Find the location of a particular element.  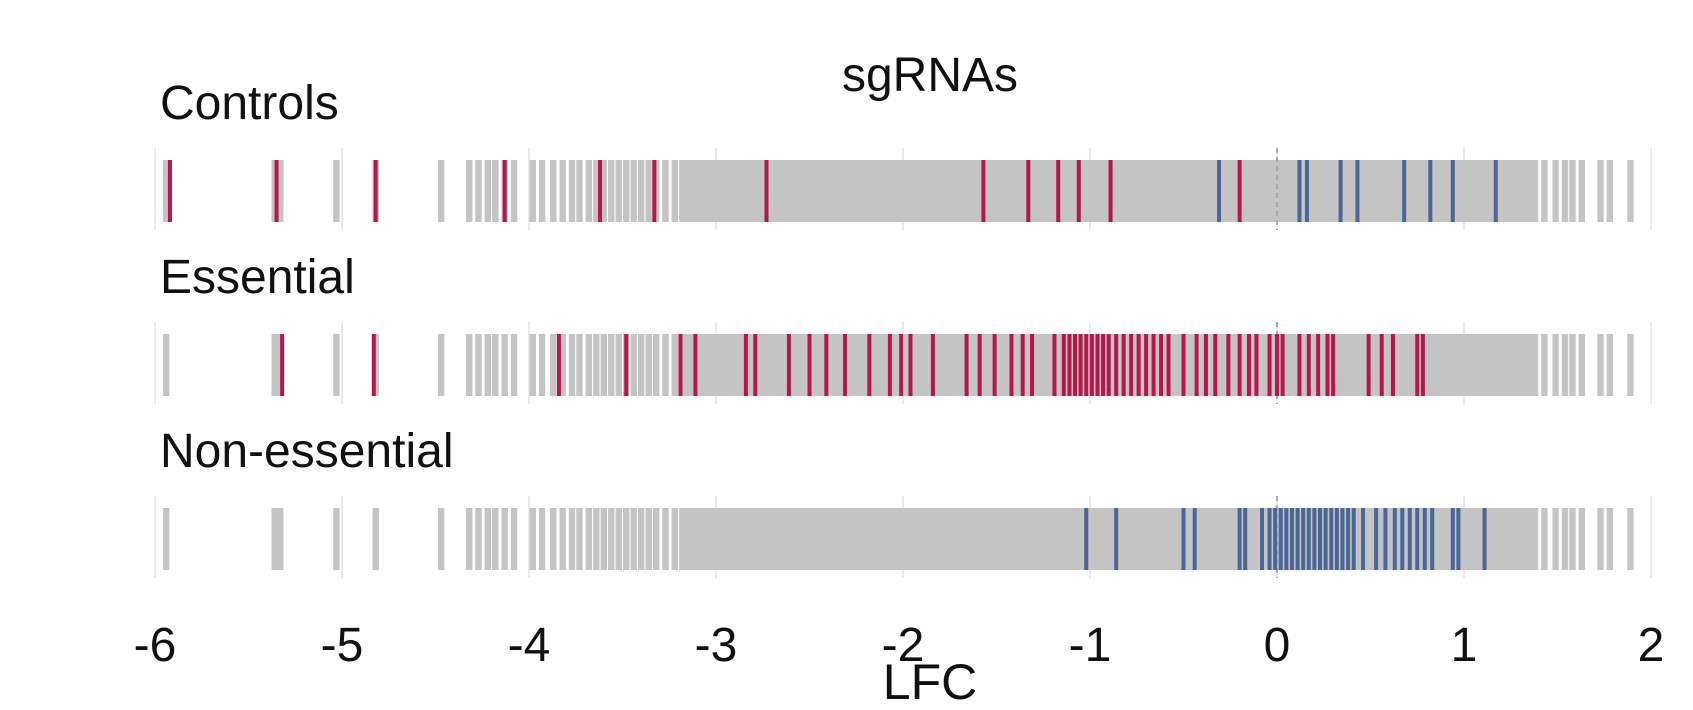

x-tick-label: -1 is located at coordinates (1090, 645).